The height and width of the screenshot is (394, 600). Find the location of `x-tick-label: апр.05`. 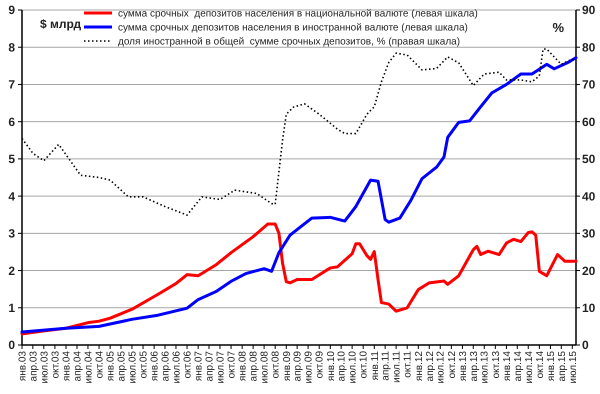

x-tick-label: апр.05 is located at coordinates (122, 366).